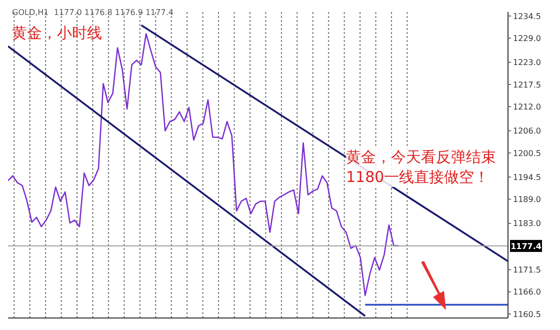 The height and width of the screenshot is (330, 560). Describe the element at coordinates (527, 153) in the screenshot. I see `y-tick-label: 1200.5` at that location.